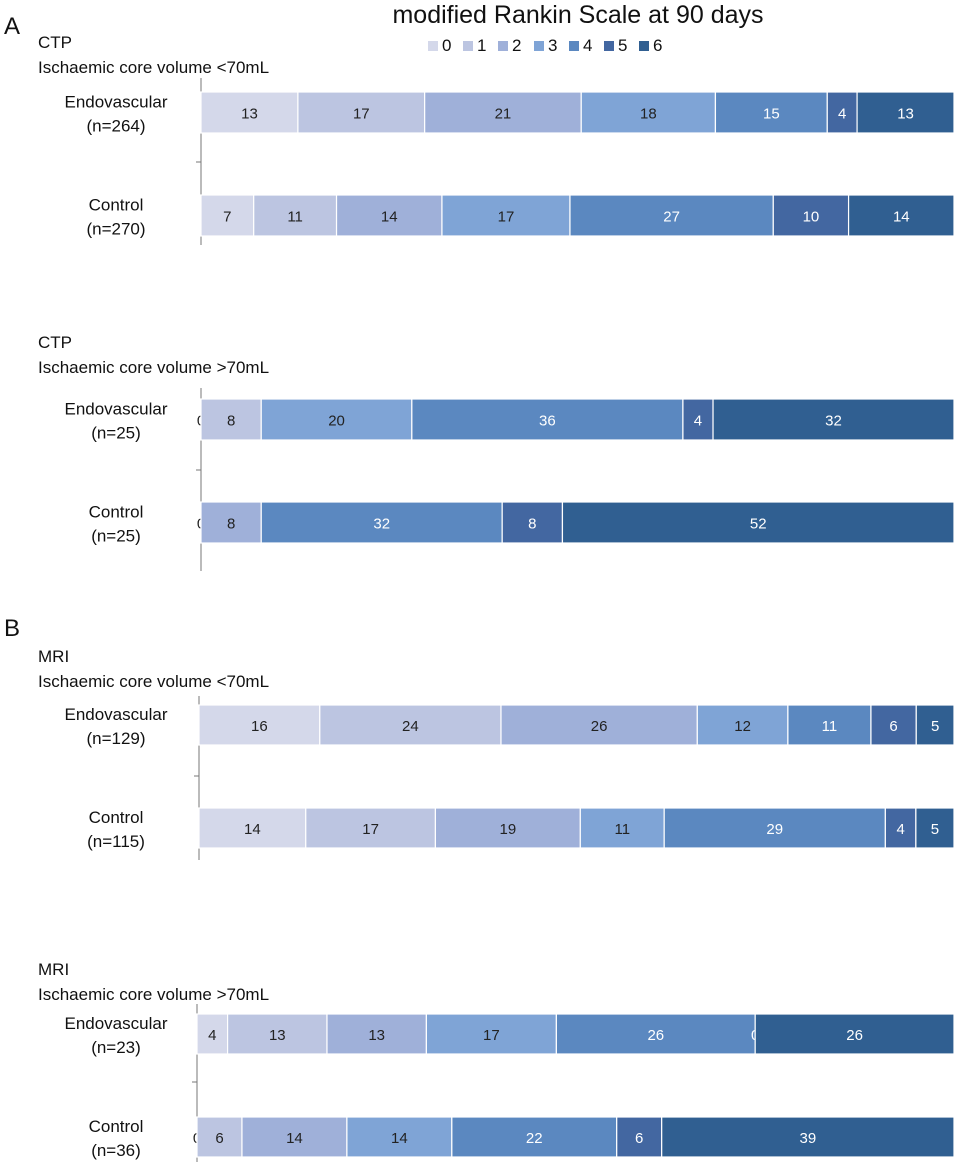  I want to click on data-label-mrs-4: 36, so click(547, 421).